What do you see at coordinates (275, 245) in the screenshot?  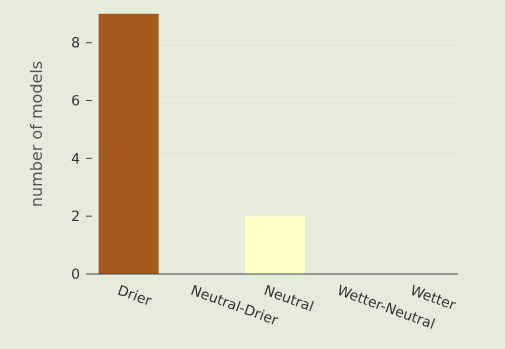 I see `bar-neutral` at bounding box center [275, 245].